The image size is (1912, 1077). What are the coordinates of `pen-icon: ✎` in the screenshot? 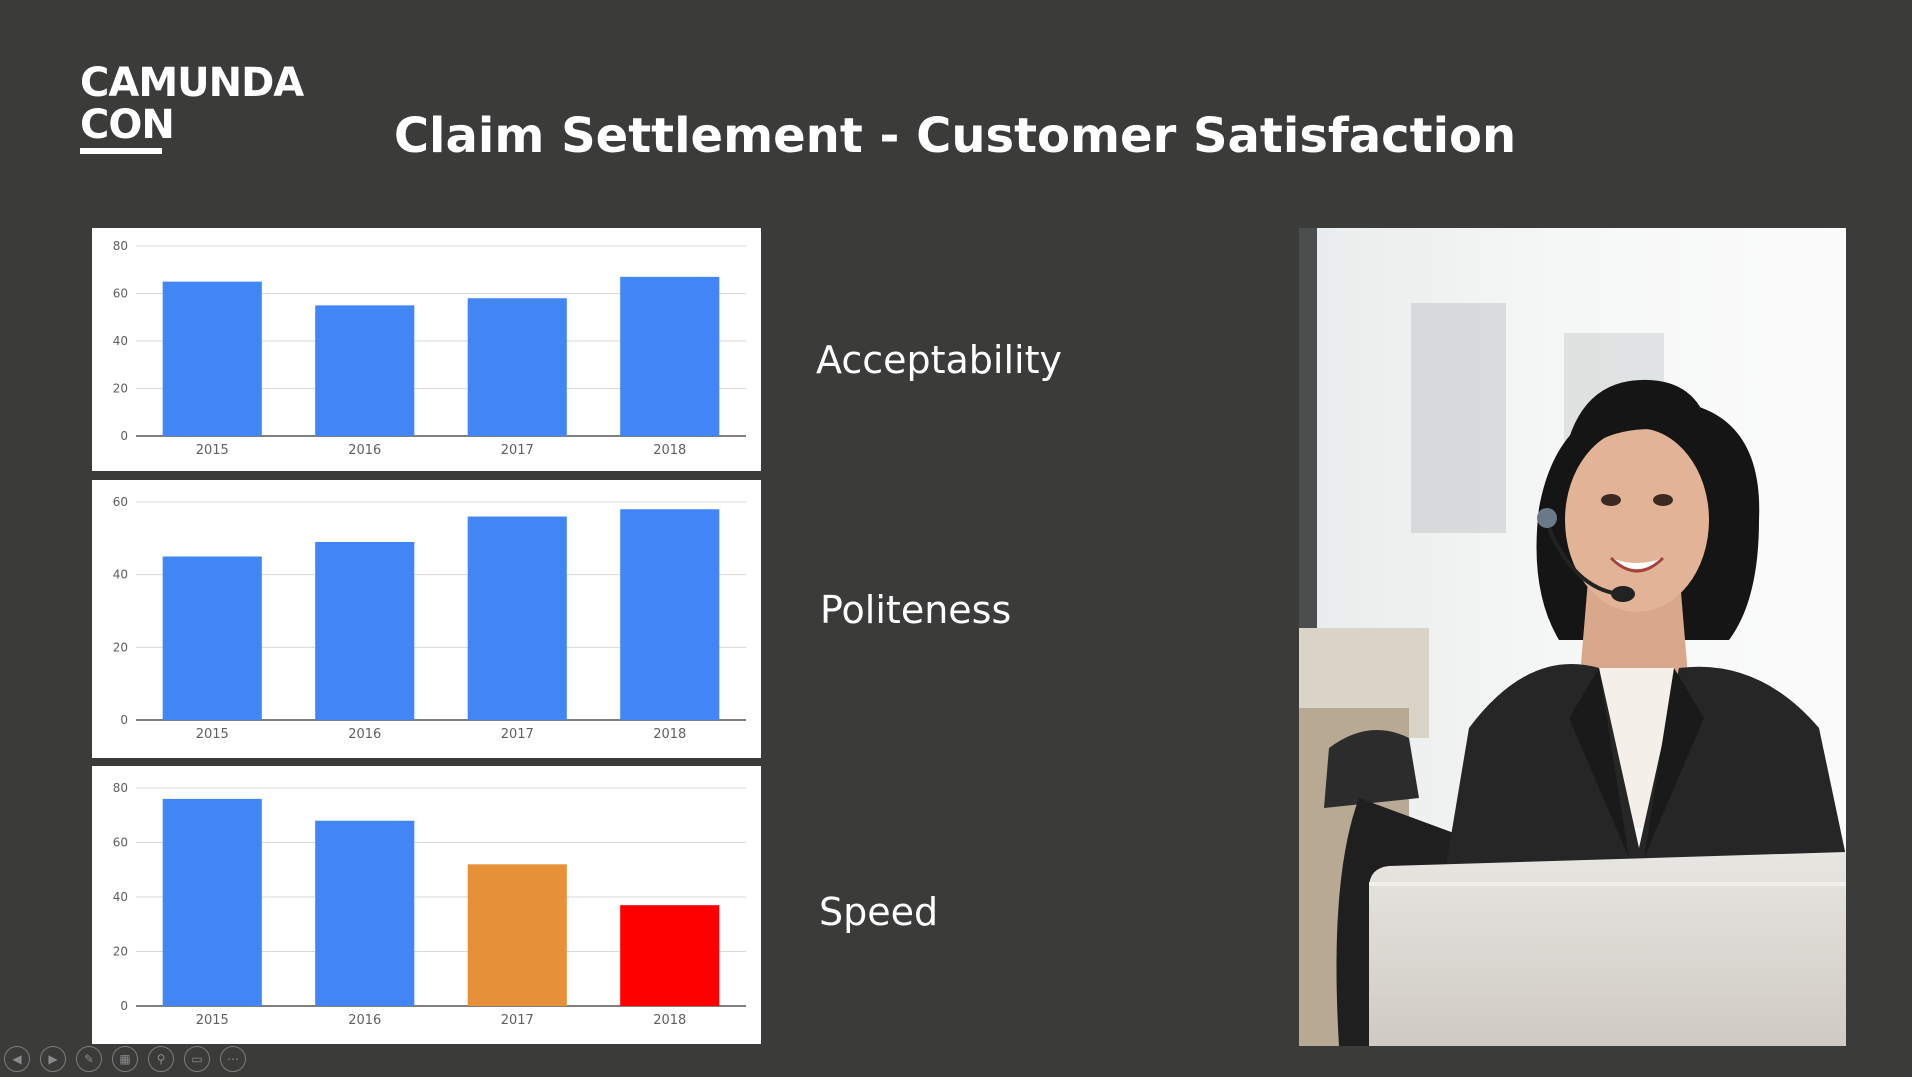 It's located at (89, 1059).